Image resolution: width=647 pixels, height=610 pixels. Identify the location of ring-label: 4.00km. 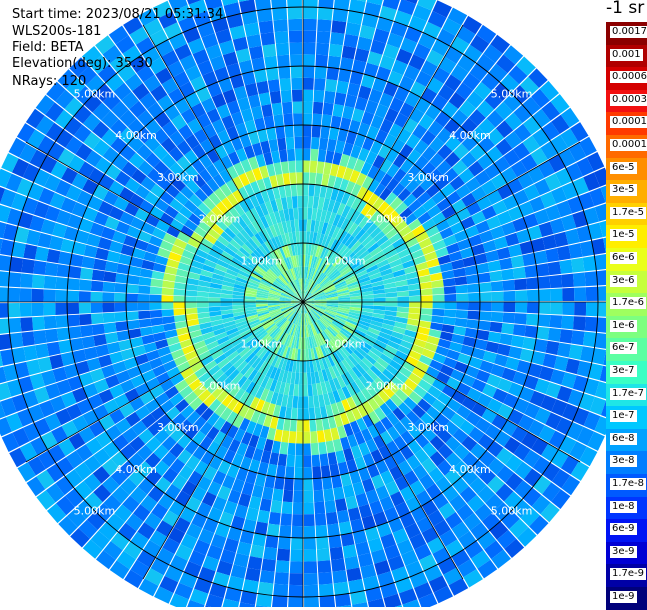
(470, 469).